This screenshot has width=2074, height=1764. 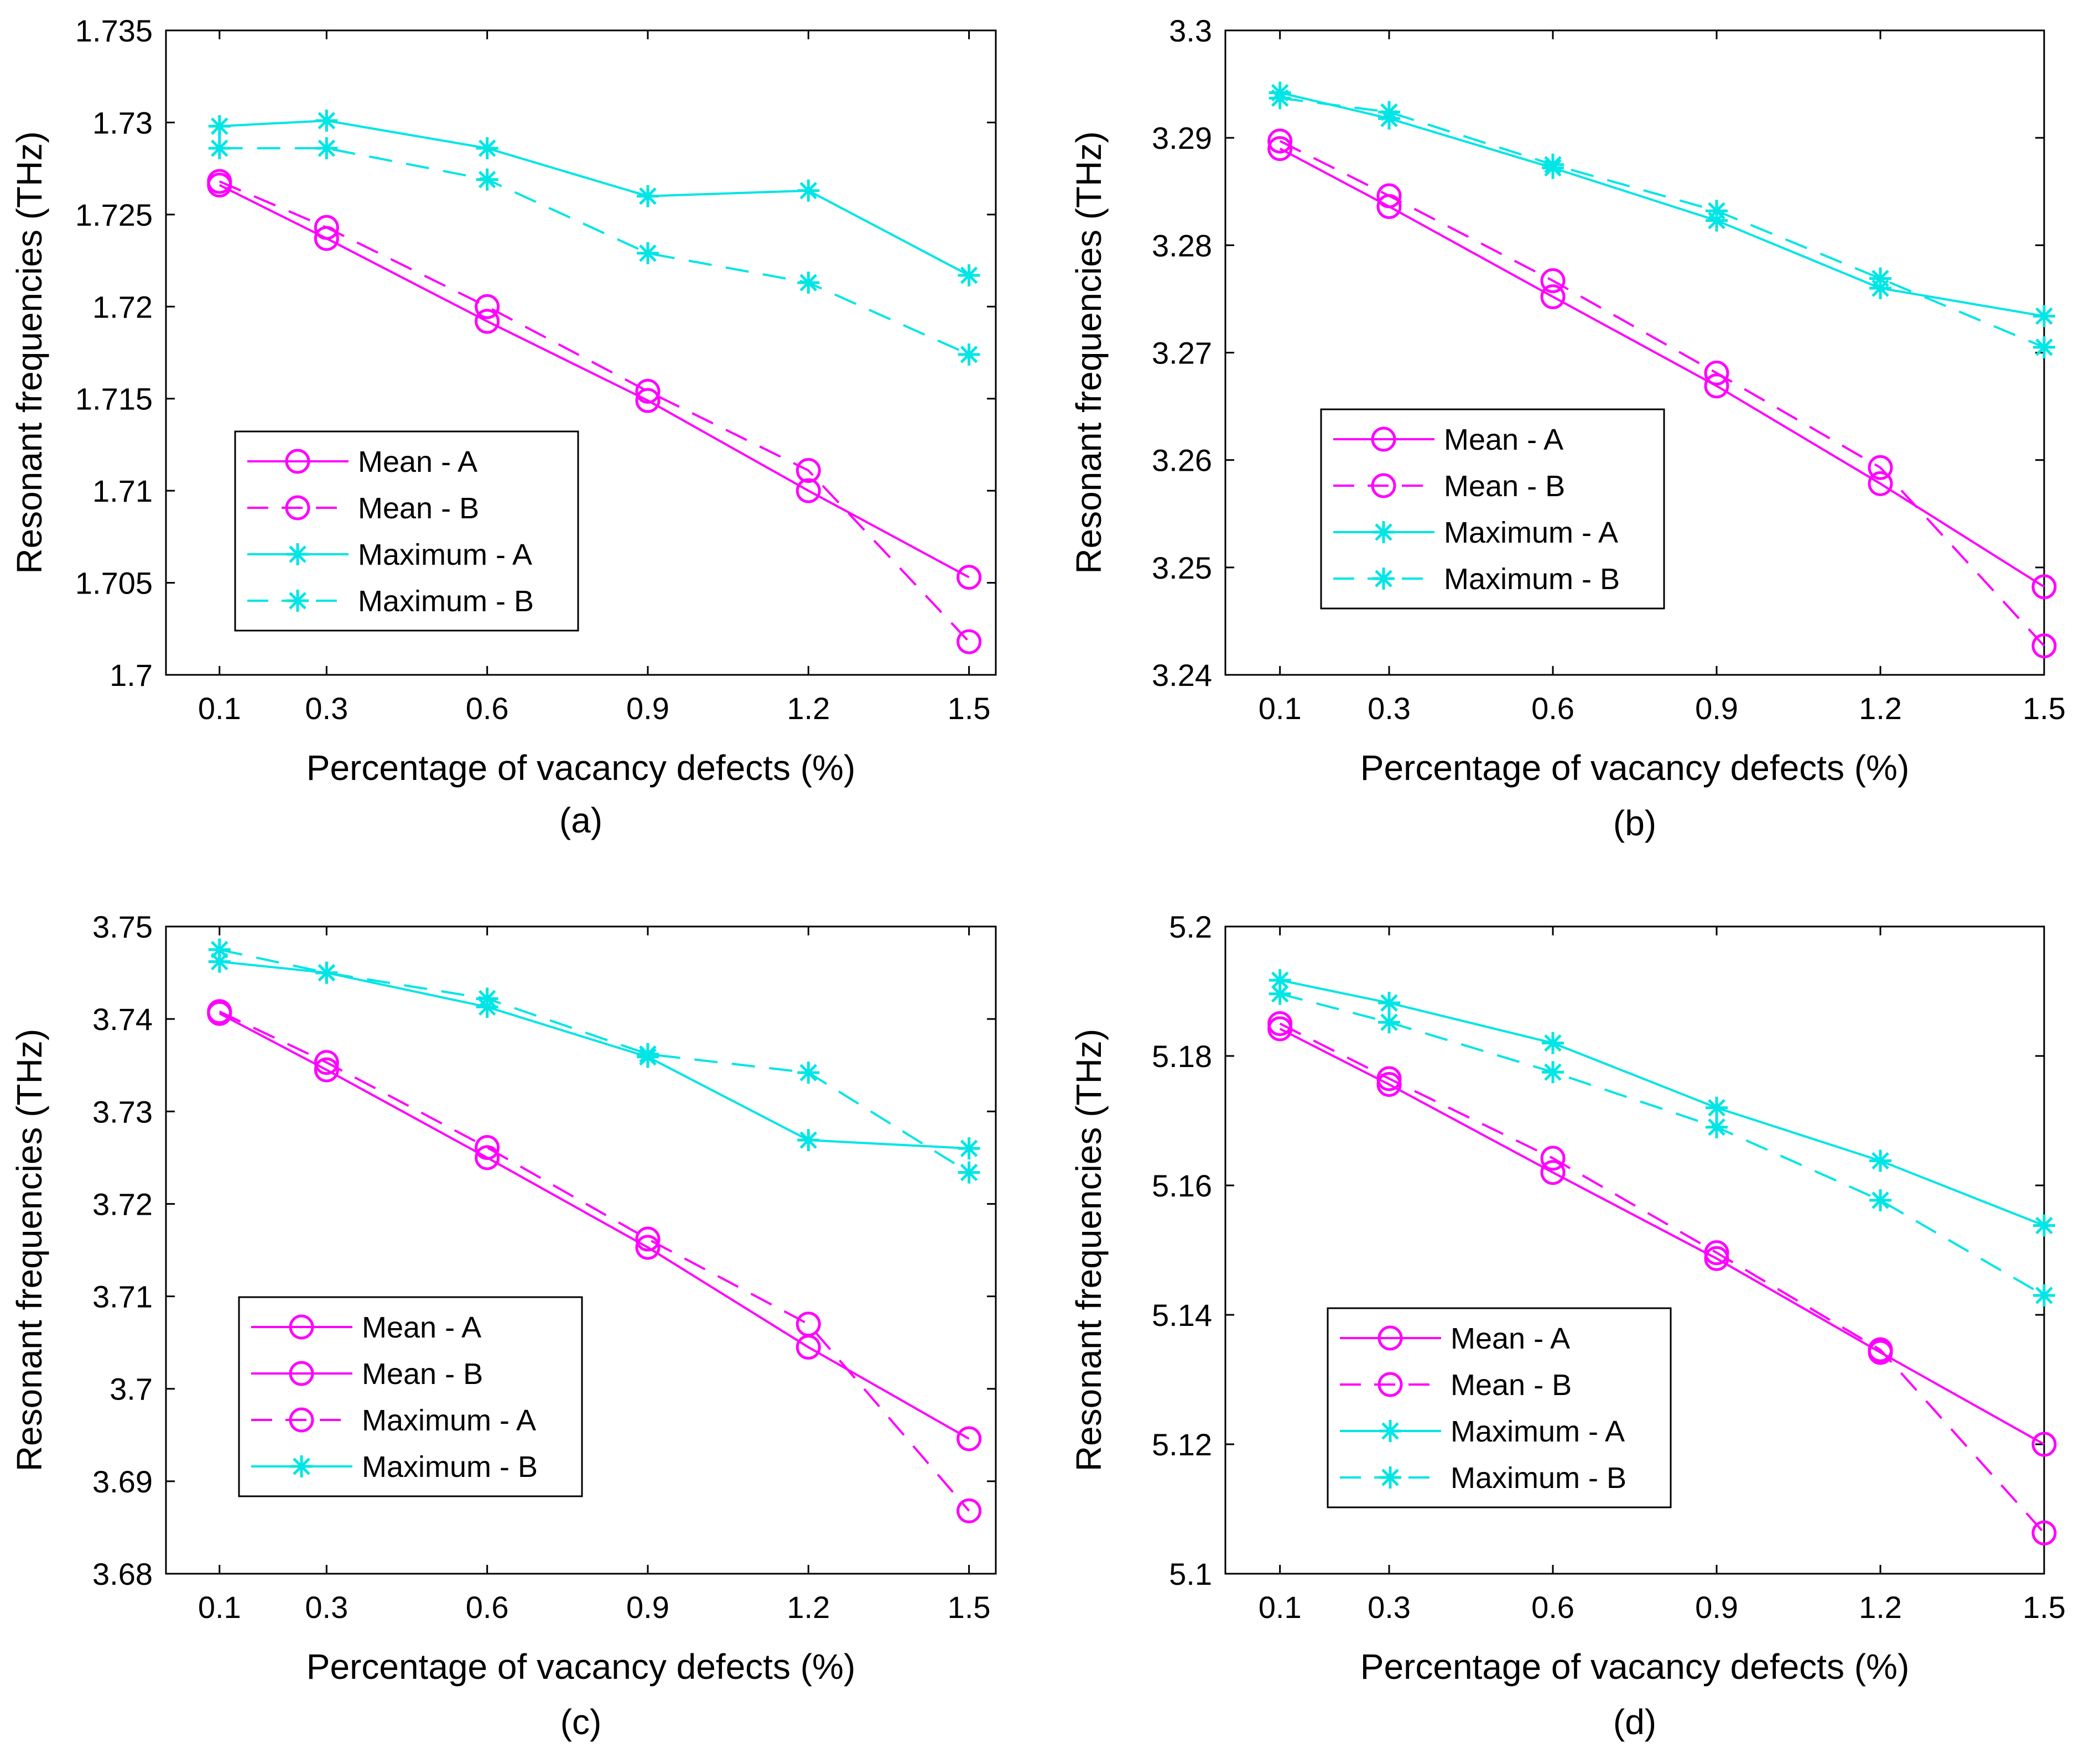 What do you see at coordinates (114, 399) in the screenshot?
I see `y-tick-label: 1.715` at bounding box center [114, 399].